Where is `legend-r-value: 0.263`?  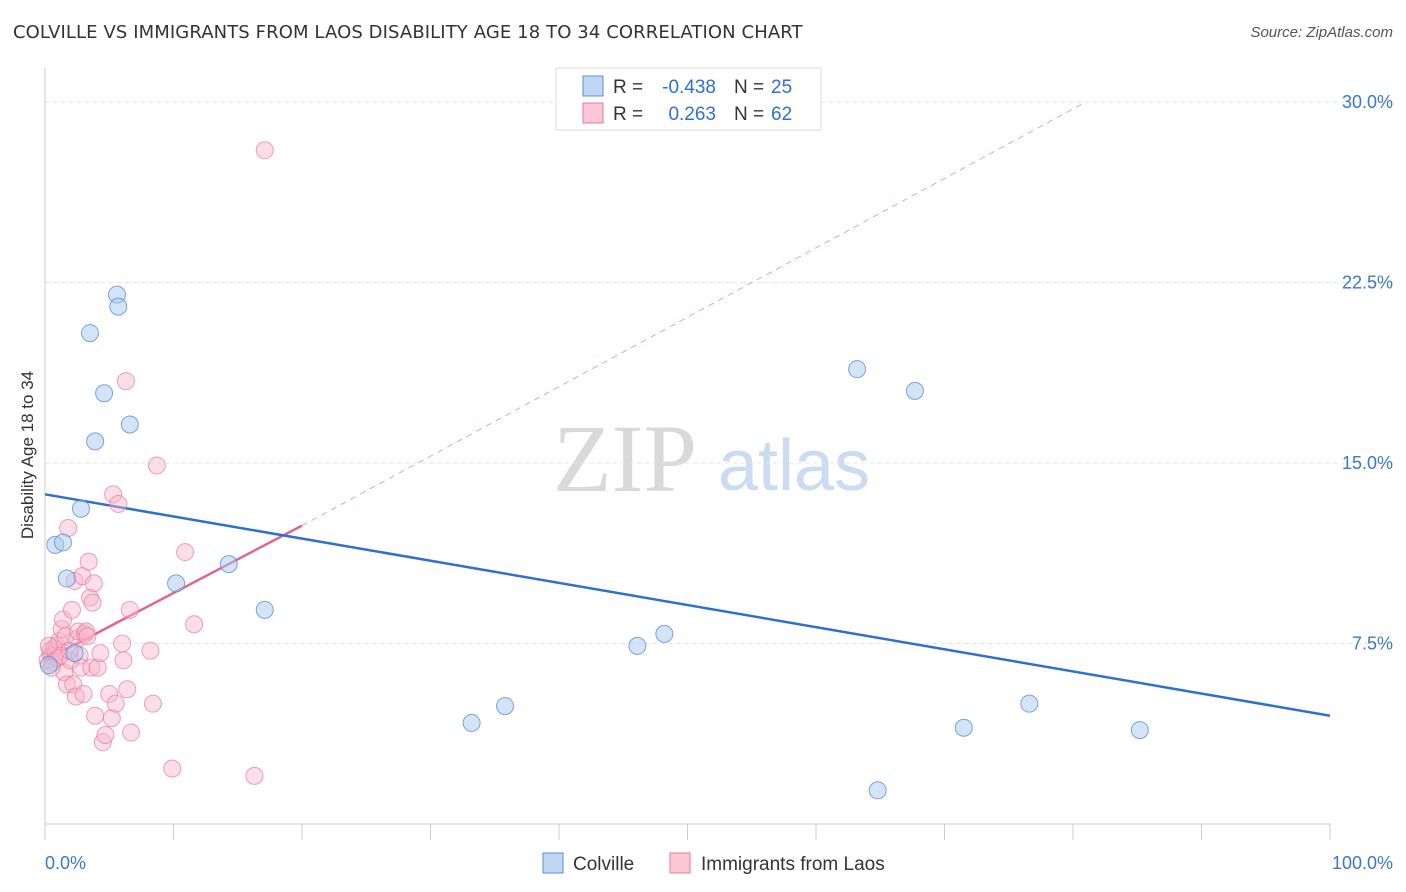 legend-r-value: 0.263 is located at coordinates (692, 114).